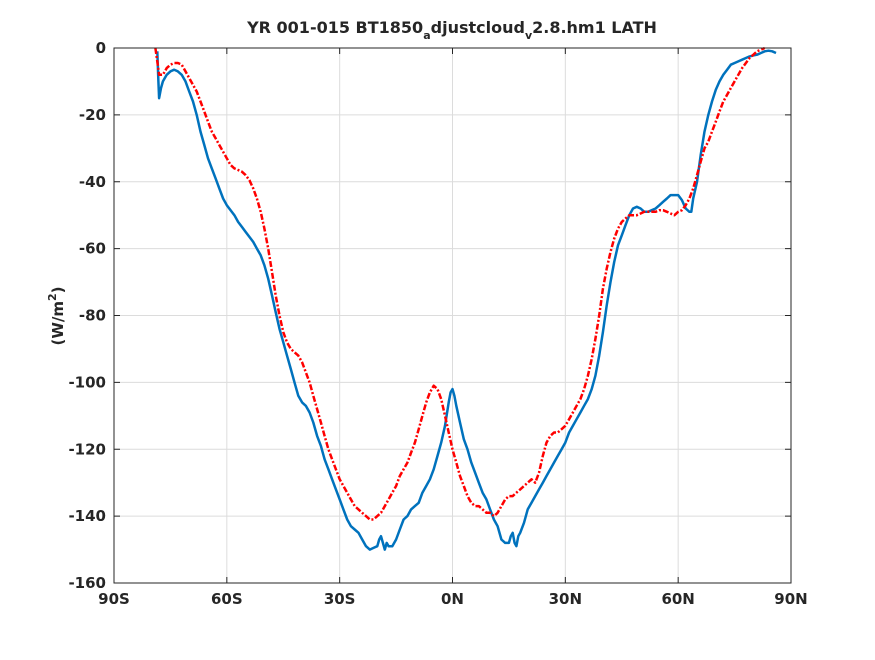  What do you see at coordinates (56, 315) in the screenshot?
I see `y-axis-label: (W/m2)` at bounding box center [56, 315].